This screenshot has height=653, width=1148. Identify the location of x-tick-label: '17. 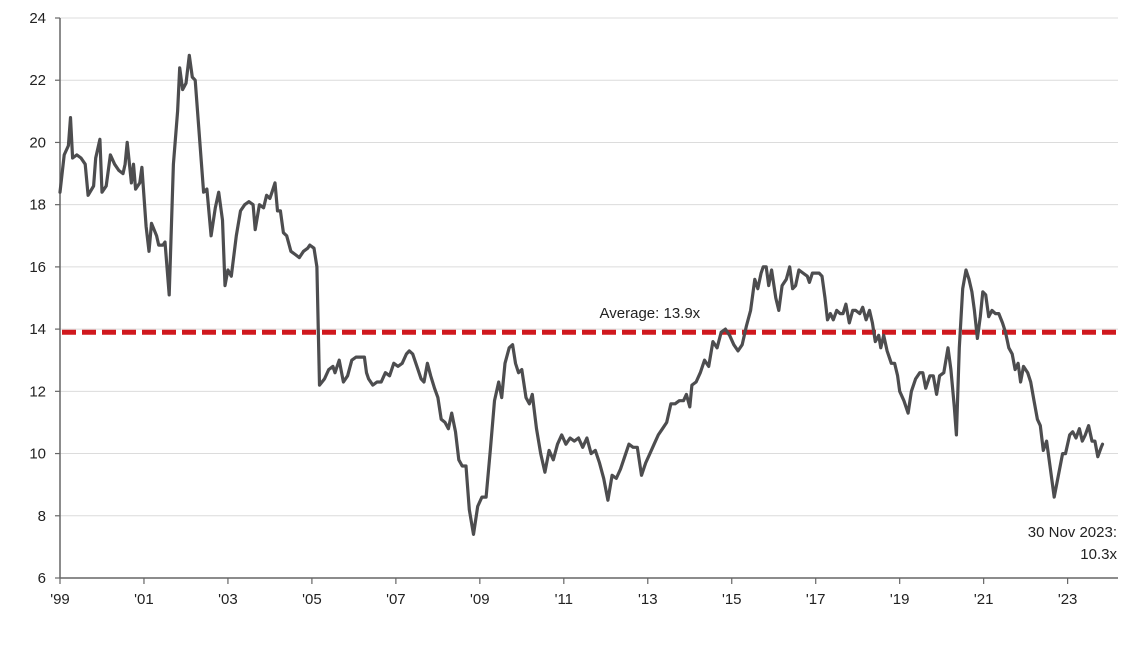
(816, 599).